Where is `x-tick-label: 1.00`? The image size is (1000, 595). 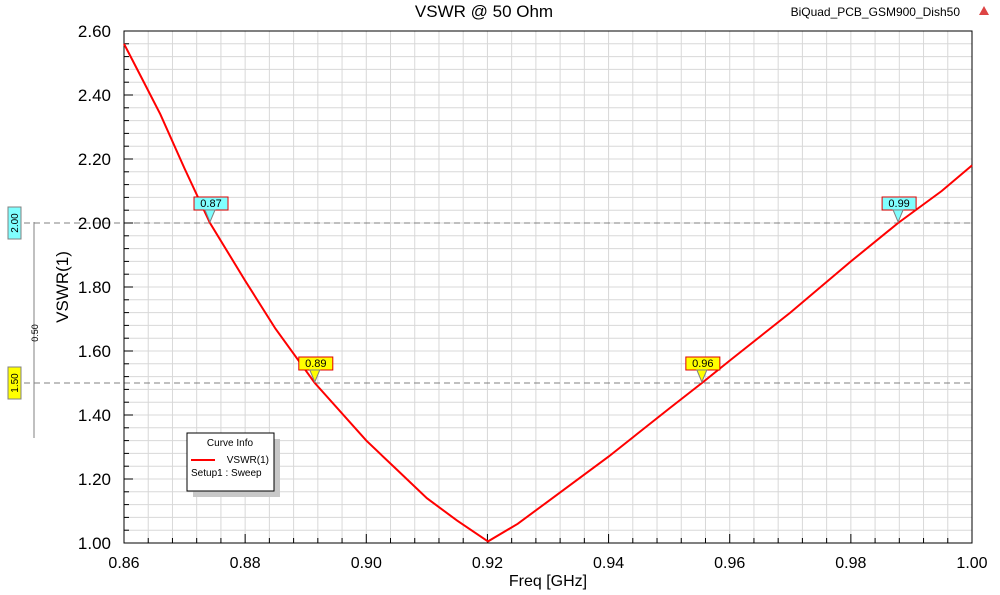 x-tick-label: 1.00 is located at coordinates (971, 563).